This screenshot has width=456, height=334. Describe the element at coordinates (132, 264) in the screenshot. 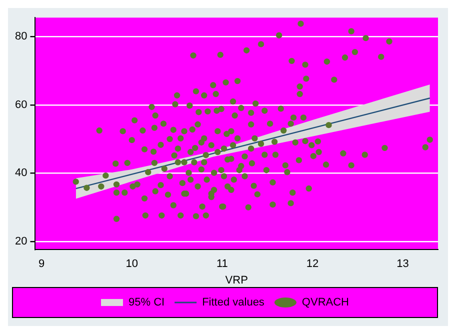

I see `x-tick-label: 10` at that location.